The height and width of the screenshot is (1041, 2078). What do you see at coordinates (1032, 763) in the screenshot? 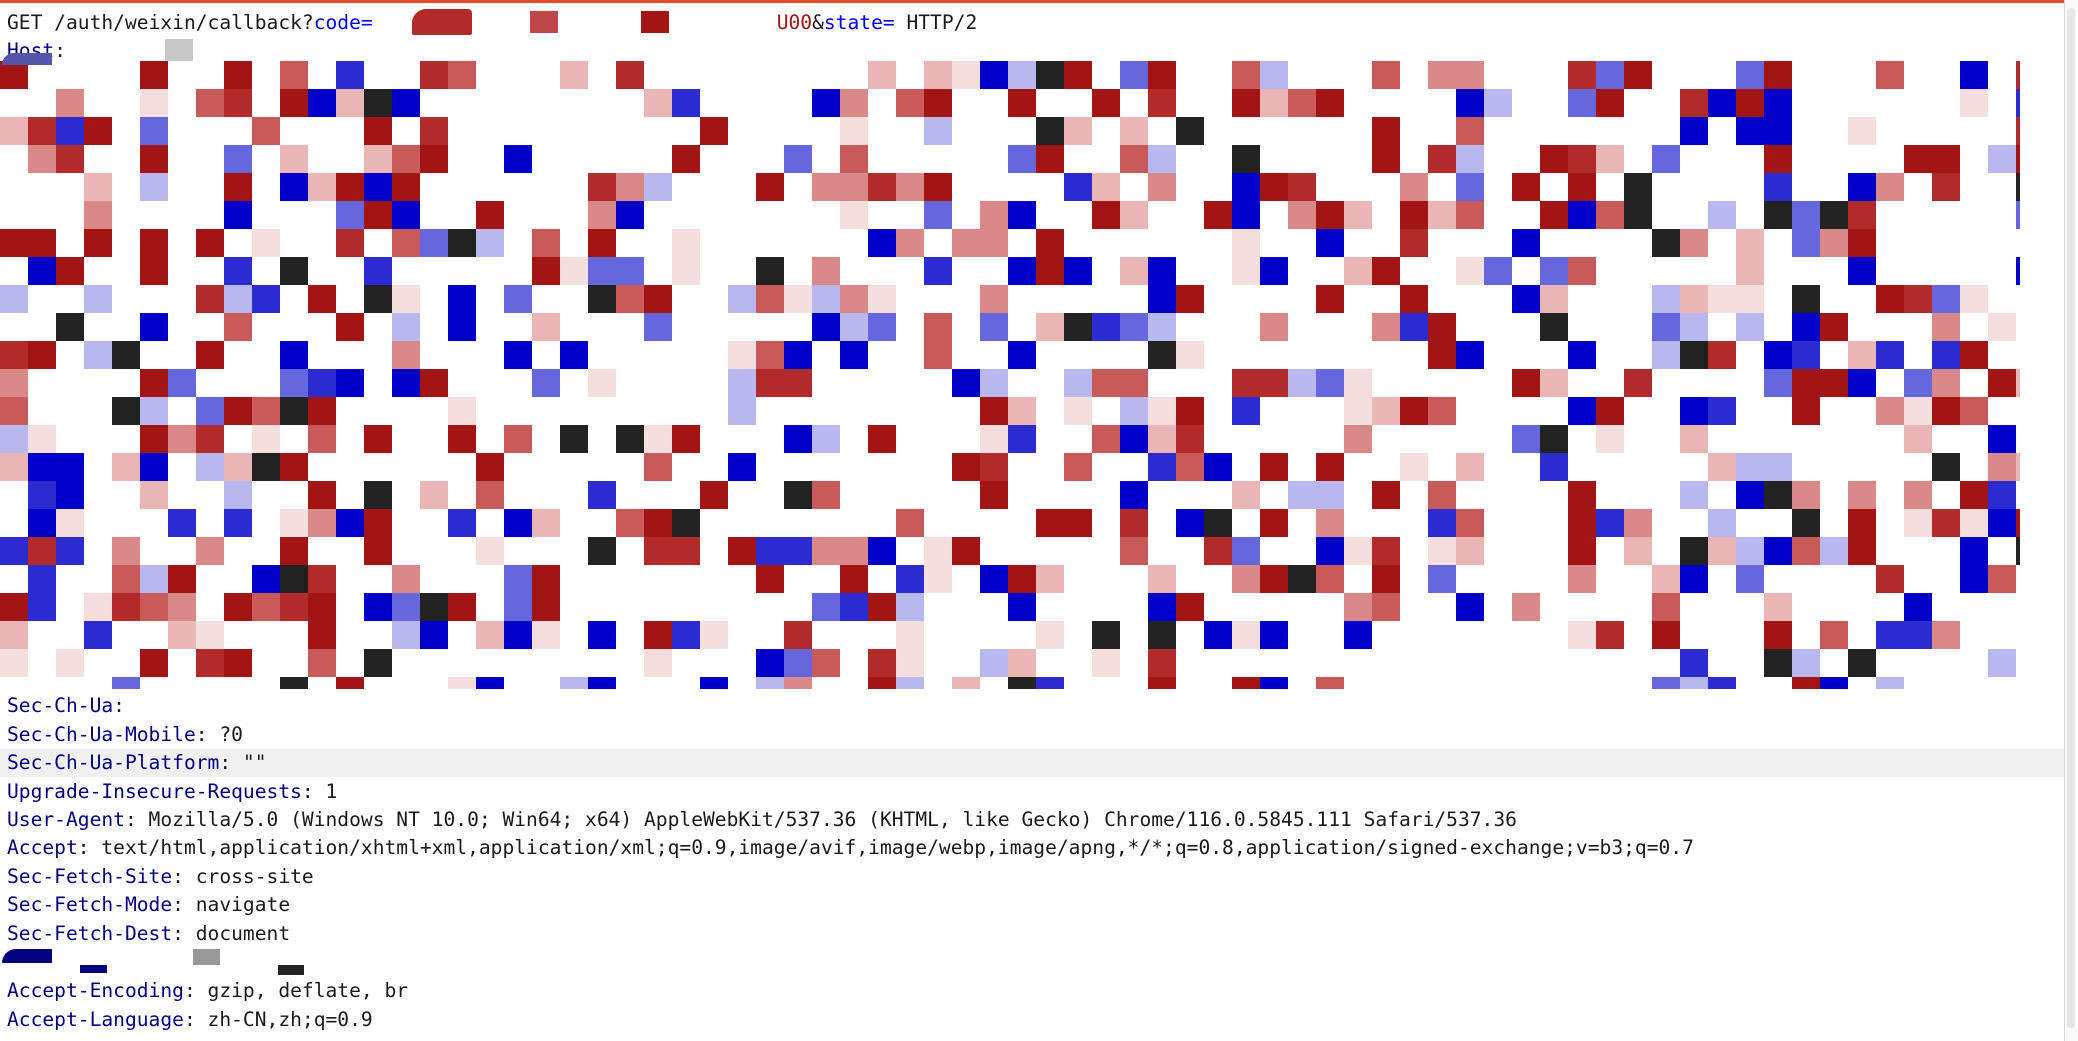
I see `header-line-sec-ch-ua-platform: Sec-Ch-Ua-Platform: ""` at bounding box center [1032, 763].